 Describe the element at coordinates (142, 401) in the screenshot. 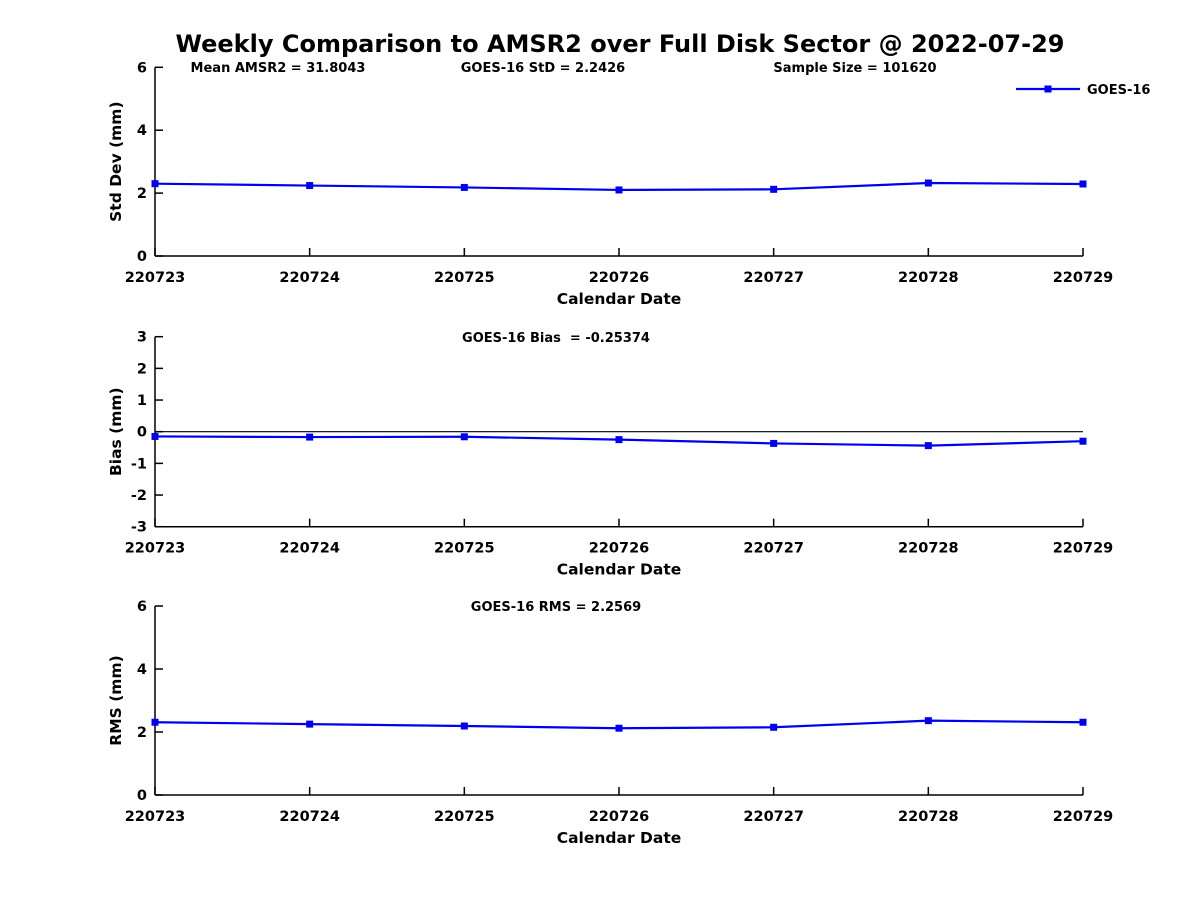

I see `y-tick-label: 1` at that location.